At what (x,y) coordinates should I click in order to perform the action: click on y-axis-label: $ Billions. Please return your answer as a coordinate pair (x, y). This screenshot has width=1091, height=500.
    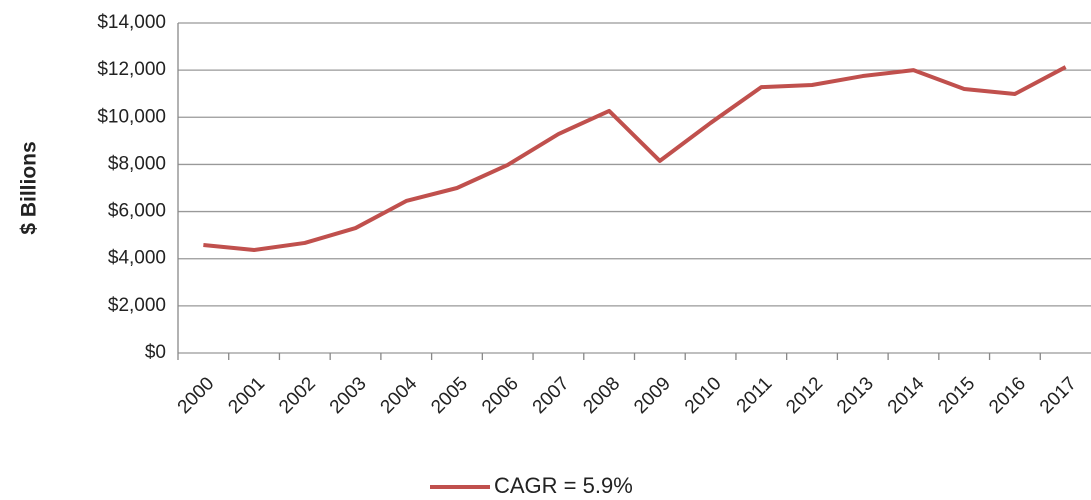
    Looking at the image, I should click on (29, 187).